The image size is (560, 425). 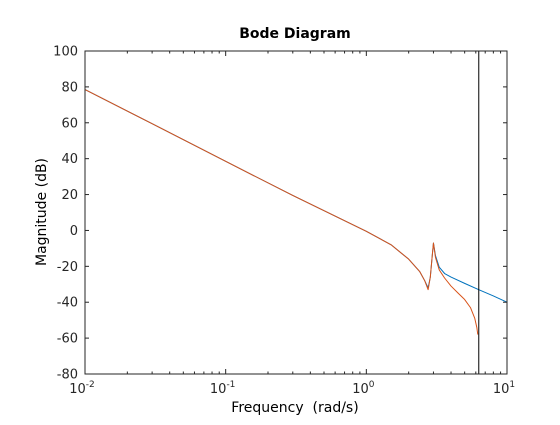 What do you see at coordinates (42, 212) in the screenshot?
I see `y-axis-label: Magnitude (dB)` at bounding box center [42, 212].